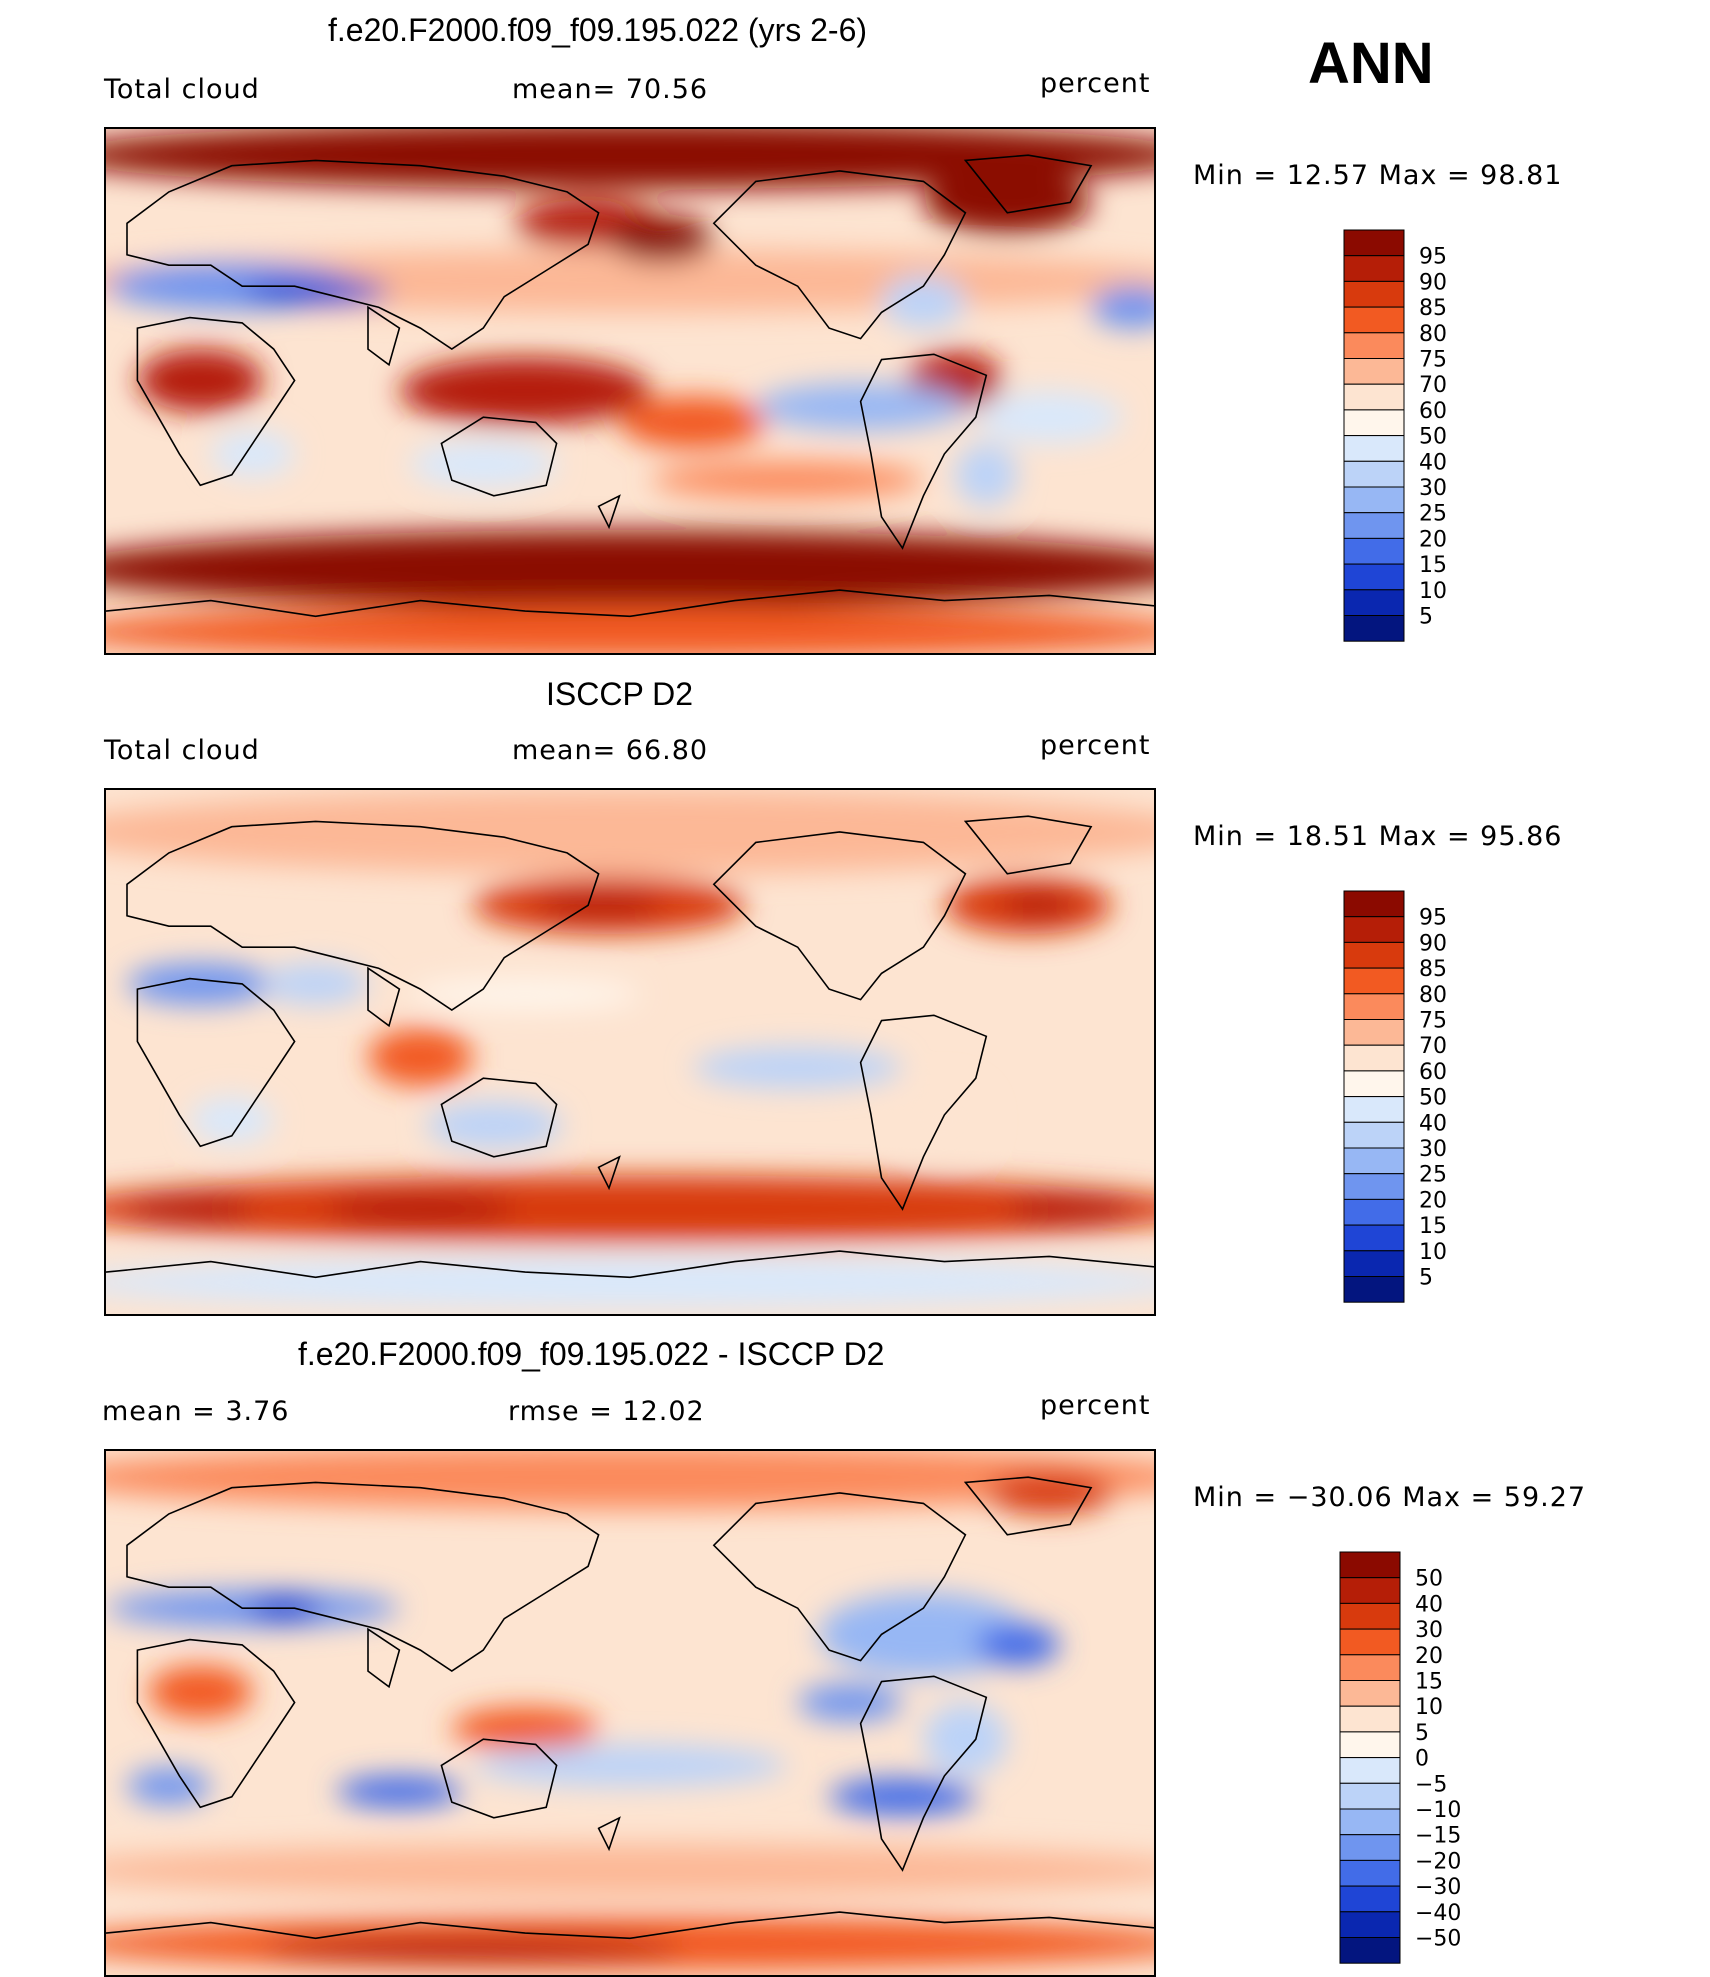  What do you see at coordinates (610, 750) in the screenshot?
I see `panel2-mean-label: mean= 66.80` at bounding box center [610, 750].